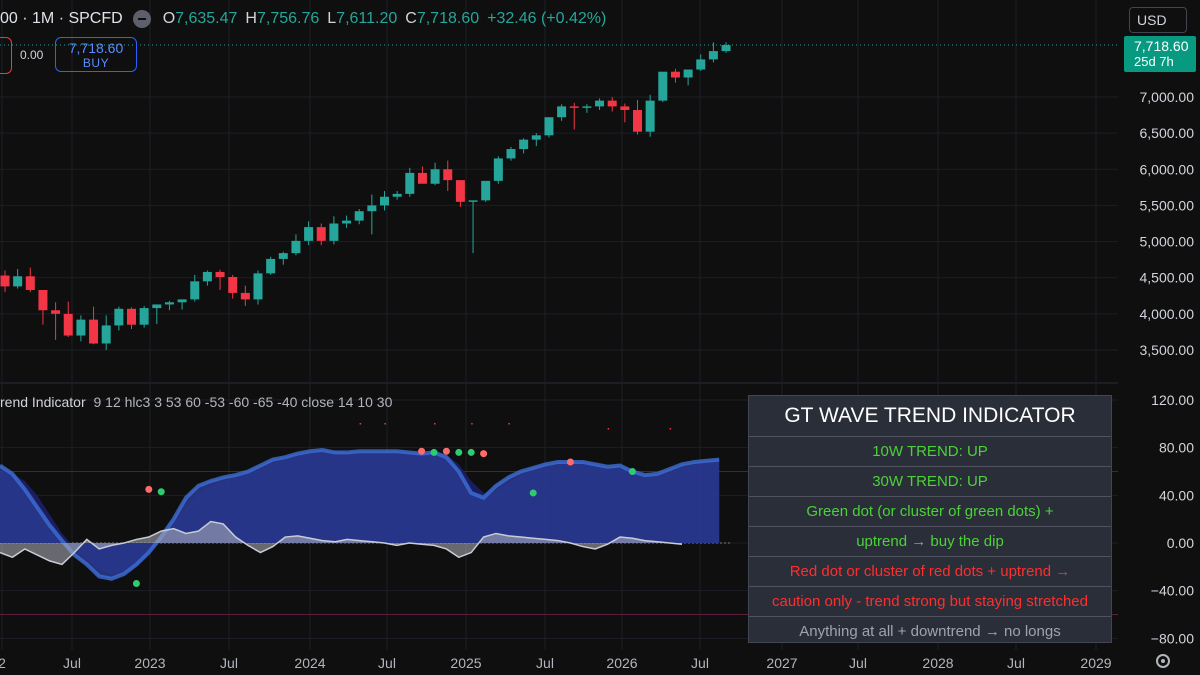 The image size is (1200, 675). Describe the element at coordinates (1158, 20) in the screenshot. I see `currency-select: USD` at that location.